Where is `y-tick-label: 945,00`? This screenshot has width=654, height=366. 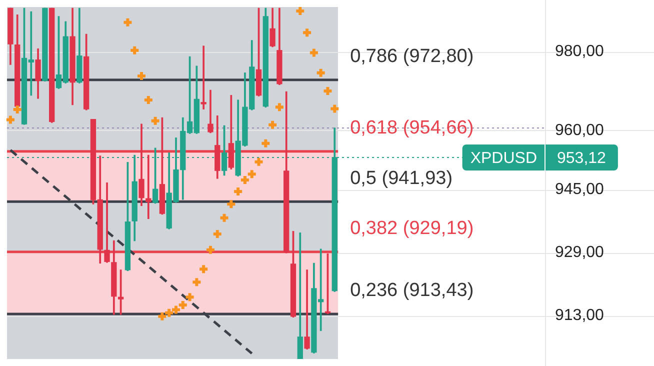
y-tick-label: 945,00 is located at coordinates (579, 189).